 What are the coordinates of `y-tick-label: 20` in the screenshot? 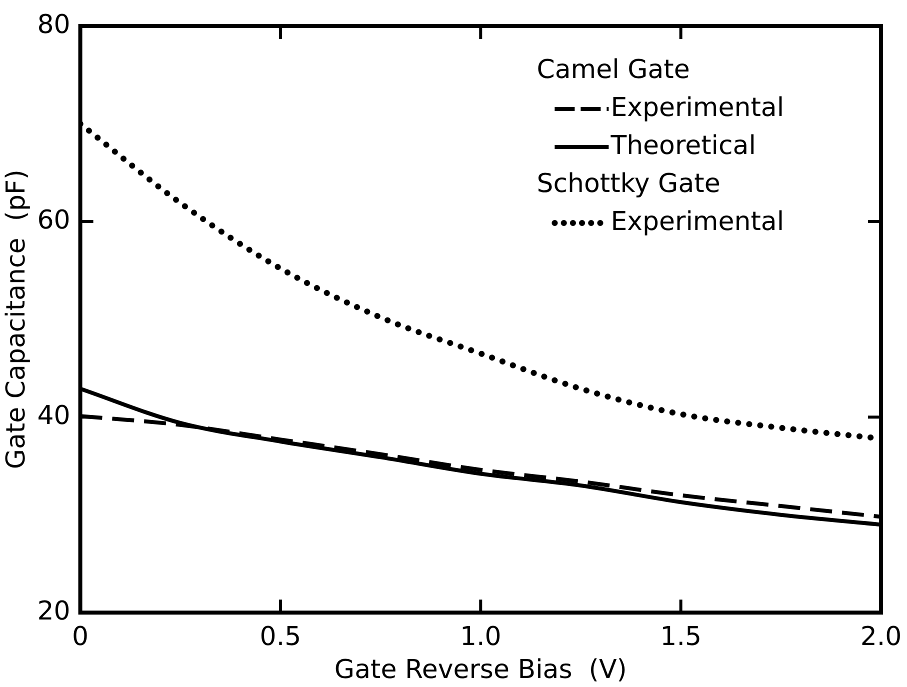 It's located at (53, 611).